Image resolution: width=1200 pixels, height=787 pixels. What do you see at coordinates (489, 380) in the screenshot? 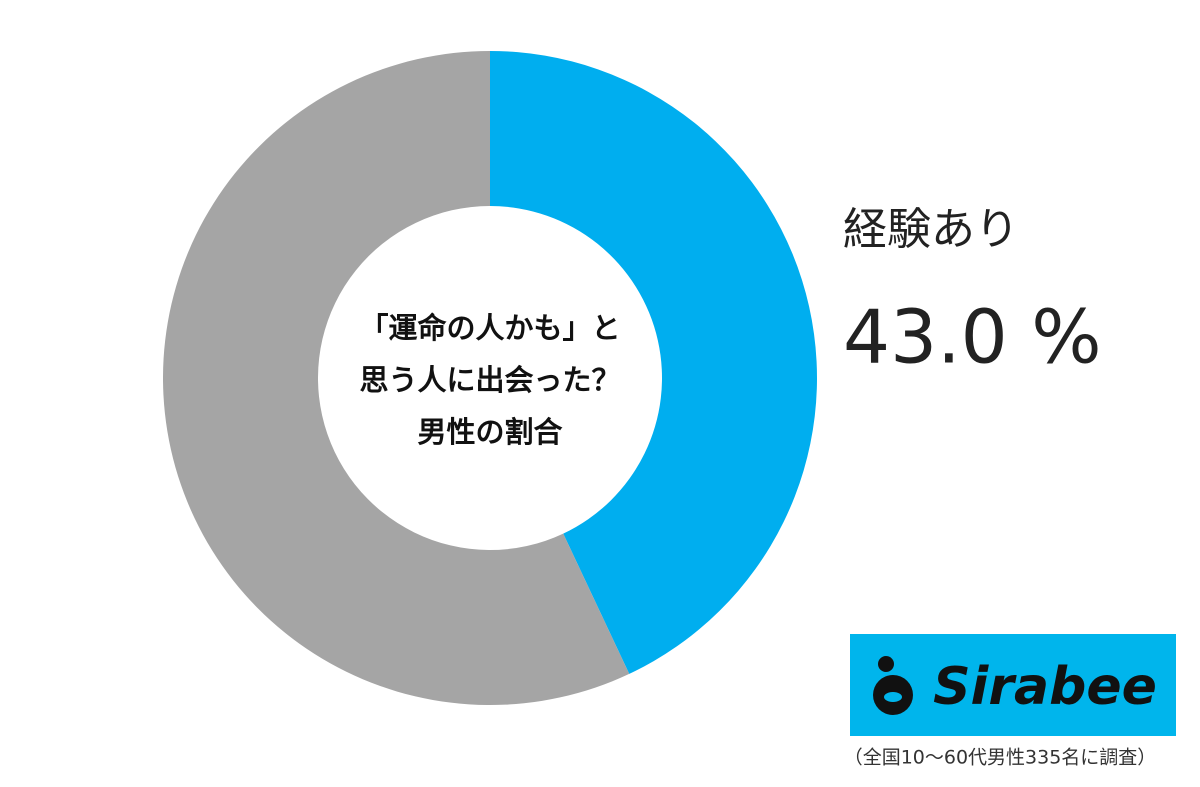
I see `center-title: 思う人に出会った？` at bounding box center [489, 380].